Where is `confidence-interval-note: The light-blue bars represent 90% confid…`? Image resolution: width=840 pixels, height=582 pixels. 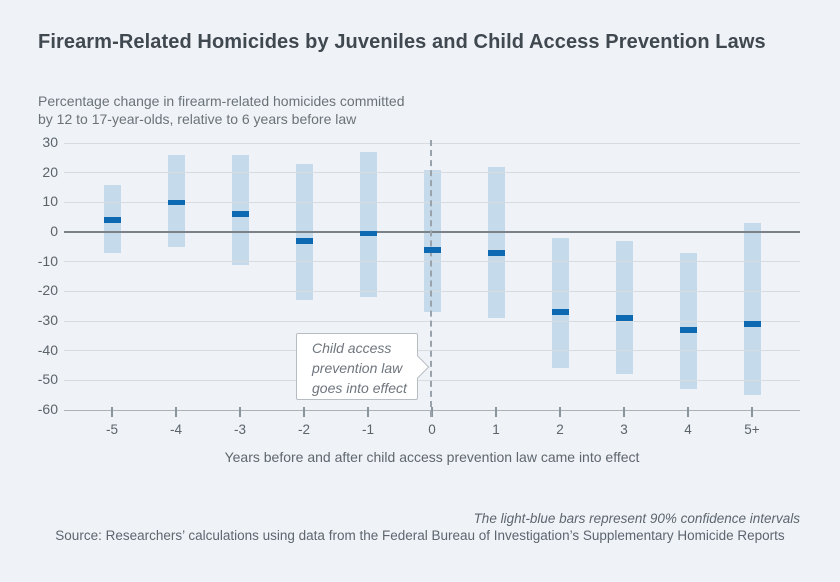 confidence-interval-note: The light-blue bars represent 90% confid… is located at coordinates (636, 518).